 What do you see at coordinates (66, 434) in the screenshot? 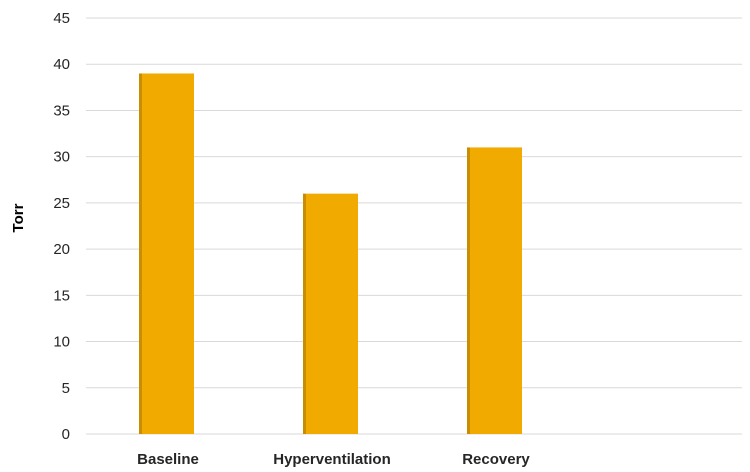
I see `y-tick-label: 0` at bounding box center [66, 434].